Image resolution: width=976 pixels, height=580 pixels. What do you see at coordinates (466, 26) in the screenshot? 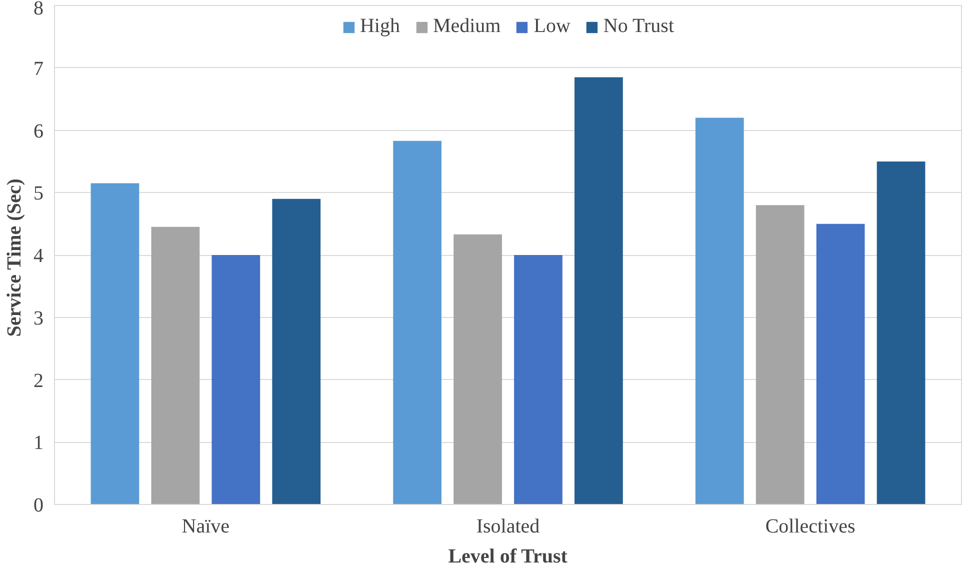
I see `legend-label: Medium` at bounding box center [466, 26].